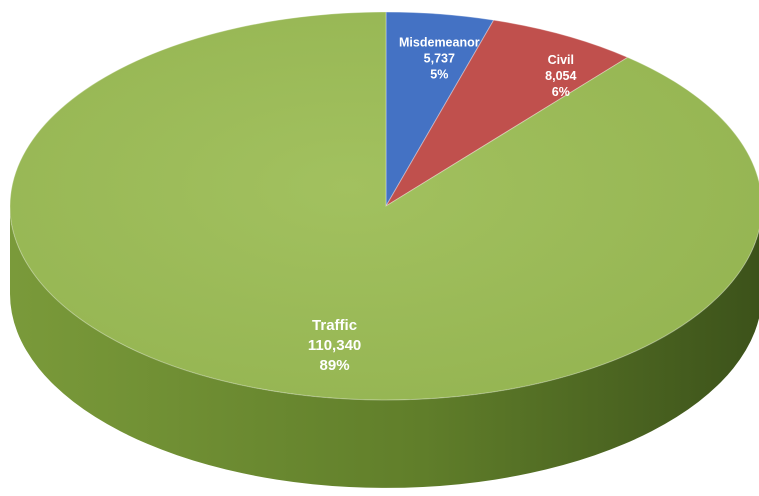 Image resolution: width=759 pixels, height=496 pixels. Describe the element at coordinates (561, 60) in the screenshot. I see `data-label-civil-name: Civil` at that location.